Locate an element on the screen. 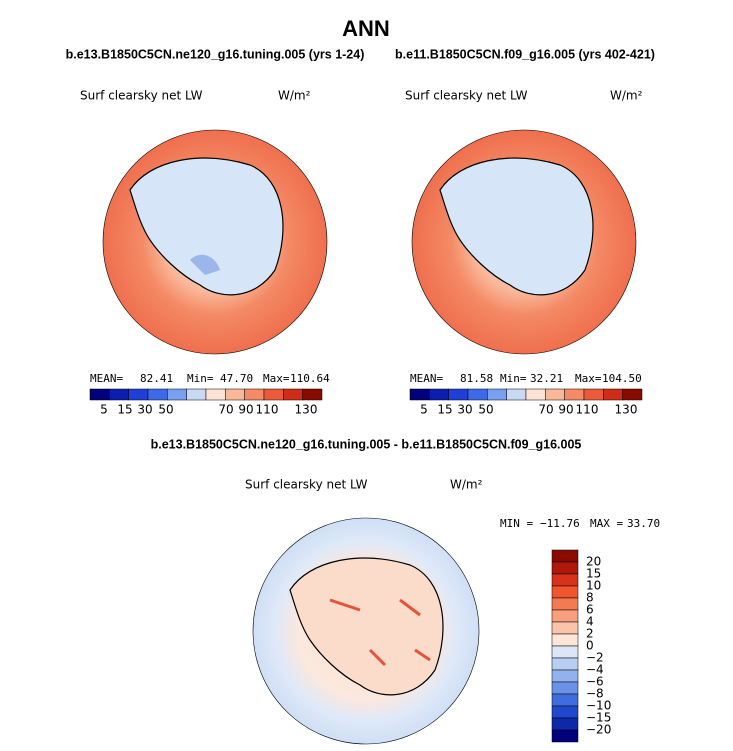  stats-value: 81.58 is located at coordinates (476, 378).